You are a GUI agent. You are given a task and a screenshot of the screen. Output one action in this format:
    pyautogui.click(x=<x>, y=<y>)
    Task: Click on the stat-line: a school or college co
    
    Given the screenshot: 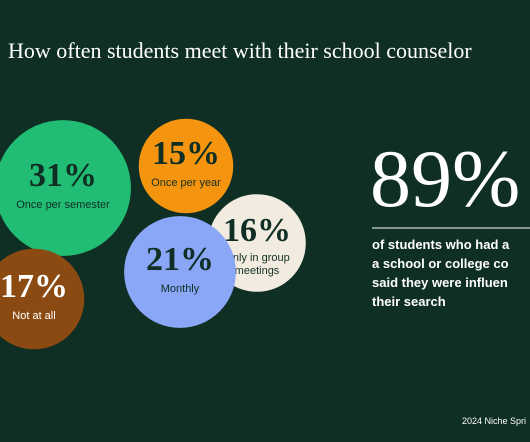 What is the action you would take?
    pyautogui.click(x=440, y=263)
    